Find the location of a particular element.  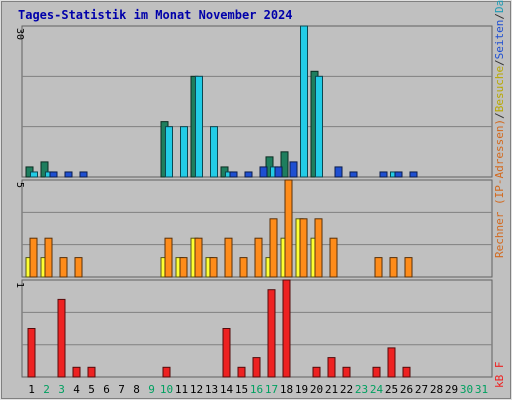

x-tick-label: 20 is located at coordinates (316, 389).